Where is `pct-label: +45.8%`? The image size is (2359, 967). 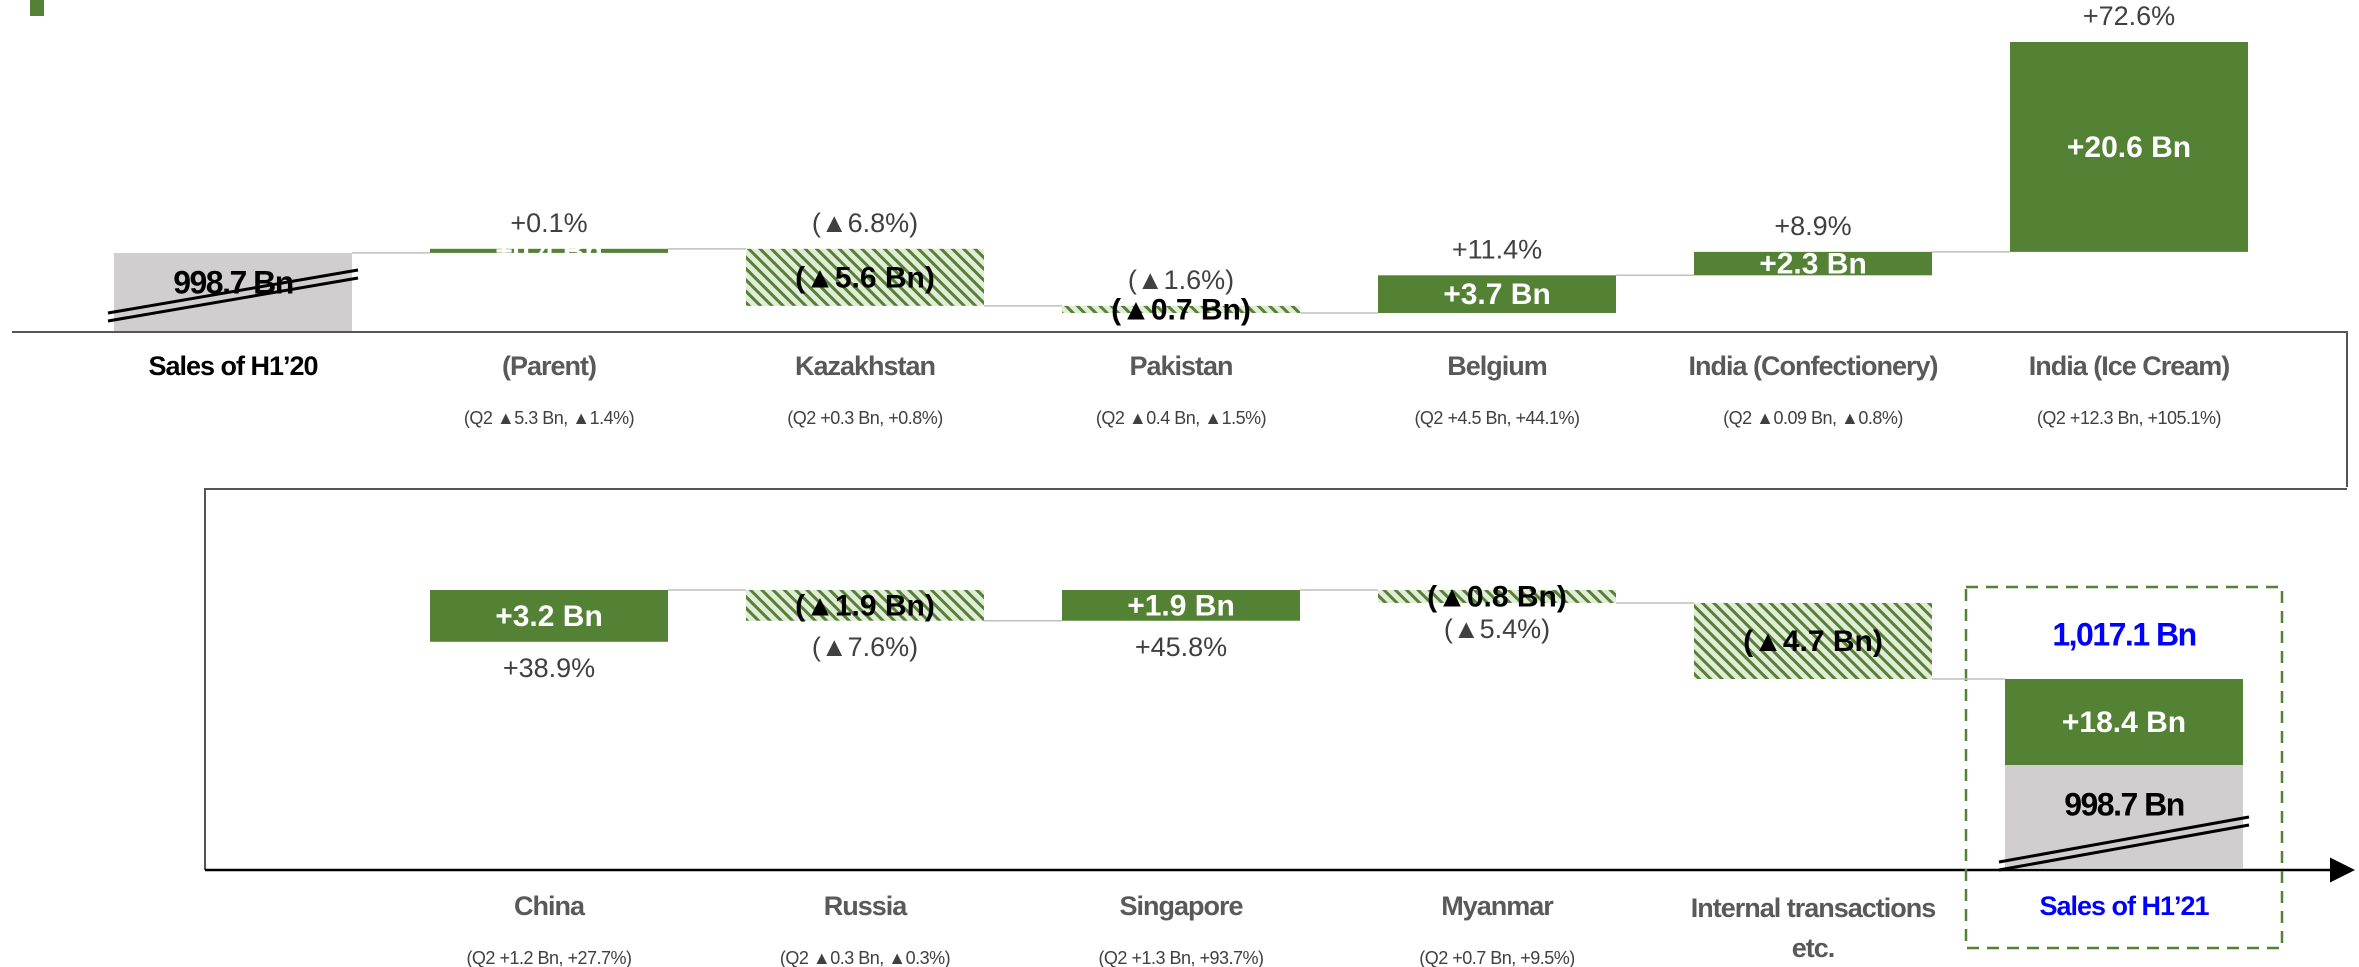
pct-label: +45.8% is located at coordinates (1181, 647).